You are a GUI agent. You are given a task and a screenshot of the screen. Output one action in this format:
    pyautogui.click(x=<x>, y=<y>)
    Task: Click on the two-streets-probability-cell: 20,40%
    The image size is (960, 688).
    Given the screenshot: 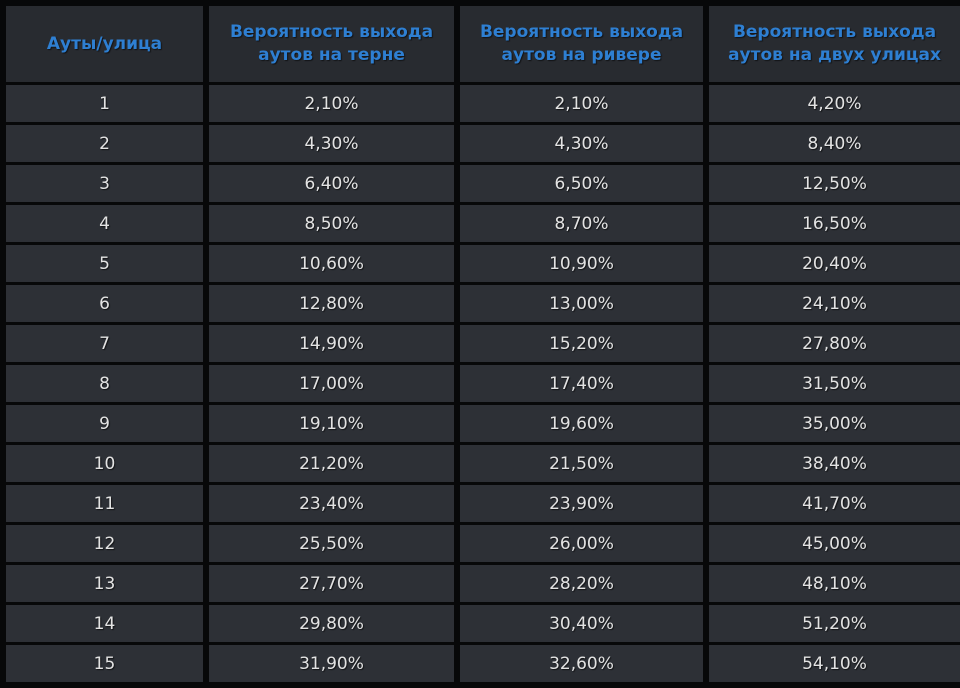 What is the action you would take?
    pyautogui.click(x=831, y=263)
    